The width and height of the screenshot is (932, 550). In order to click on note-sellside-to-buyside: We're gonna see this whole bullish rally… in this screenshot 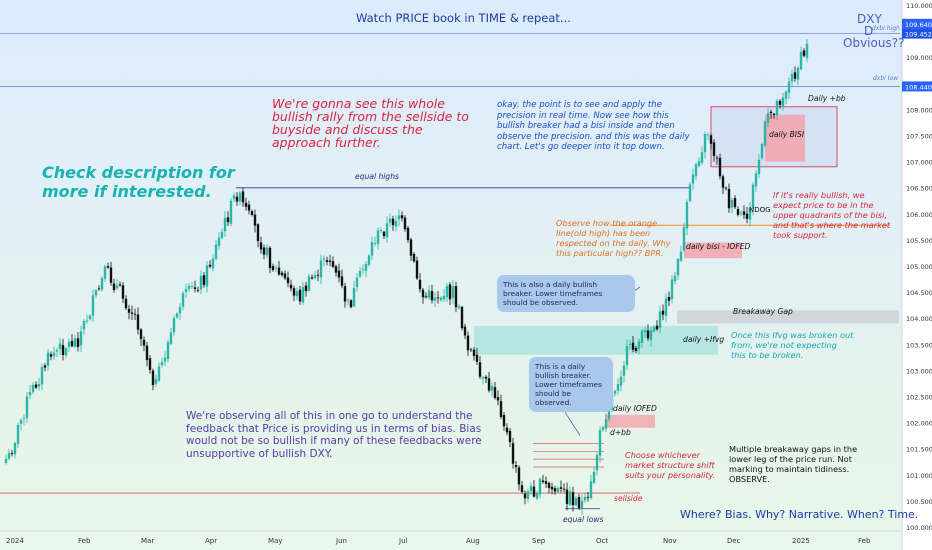, I will do `click(370, 123)`.